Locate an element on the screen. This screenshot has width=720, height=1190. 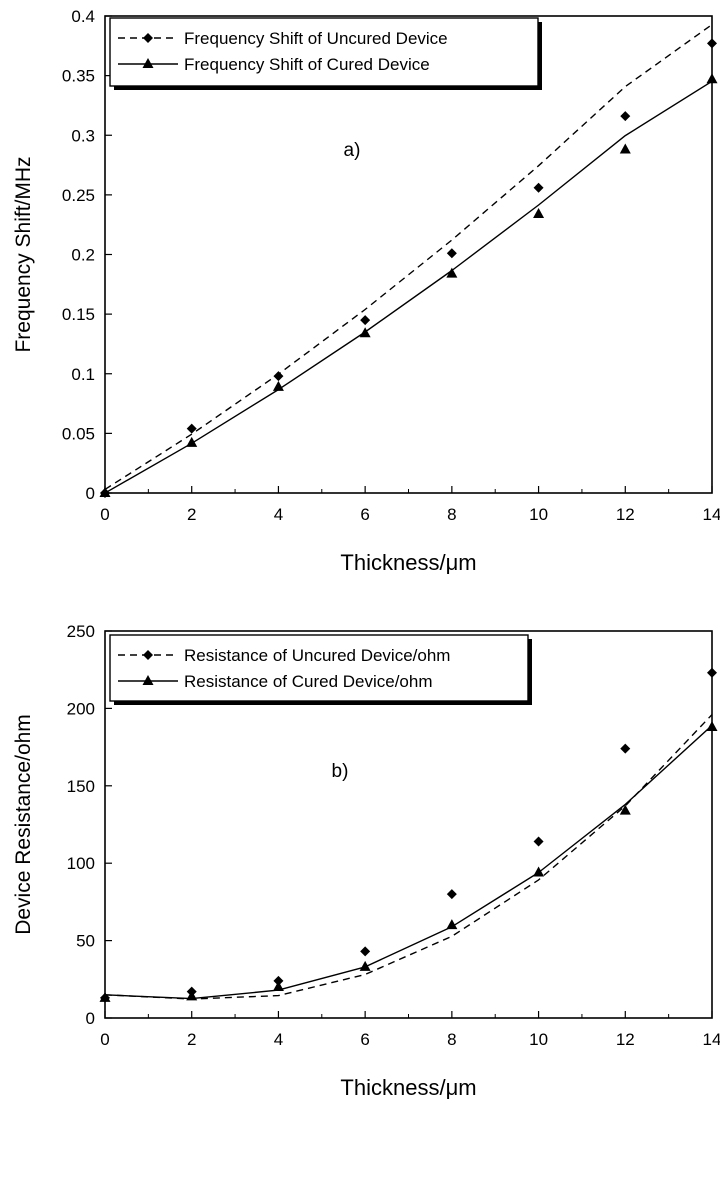
legend-label: Frequency Shift of Uncured Device is located at coordinates (316, 38).